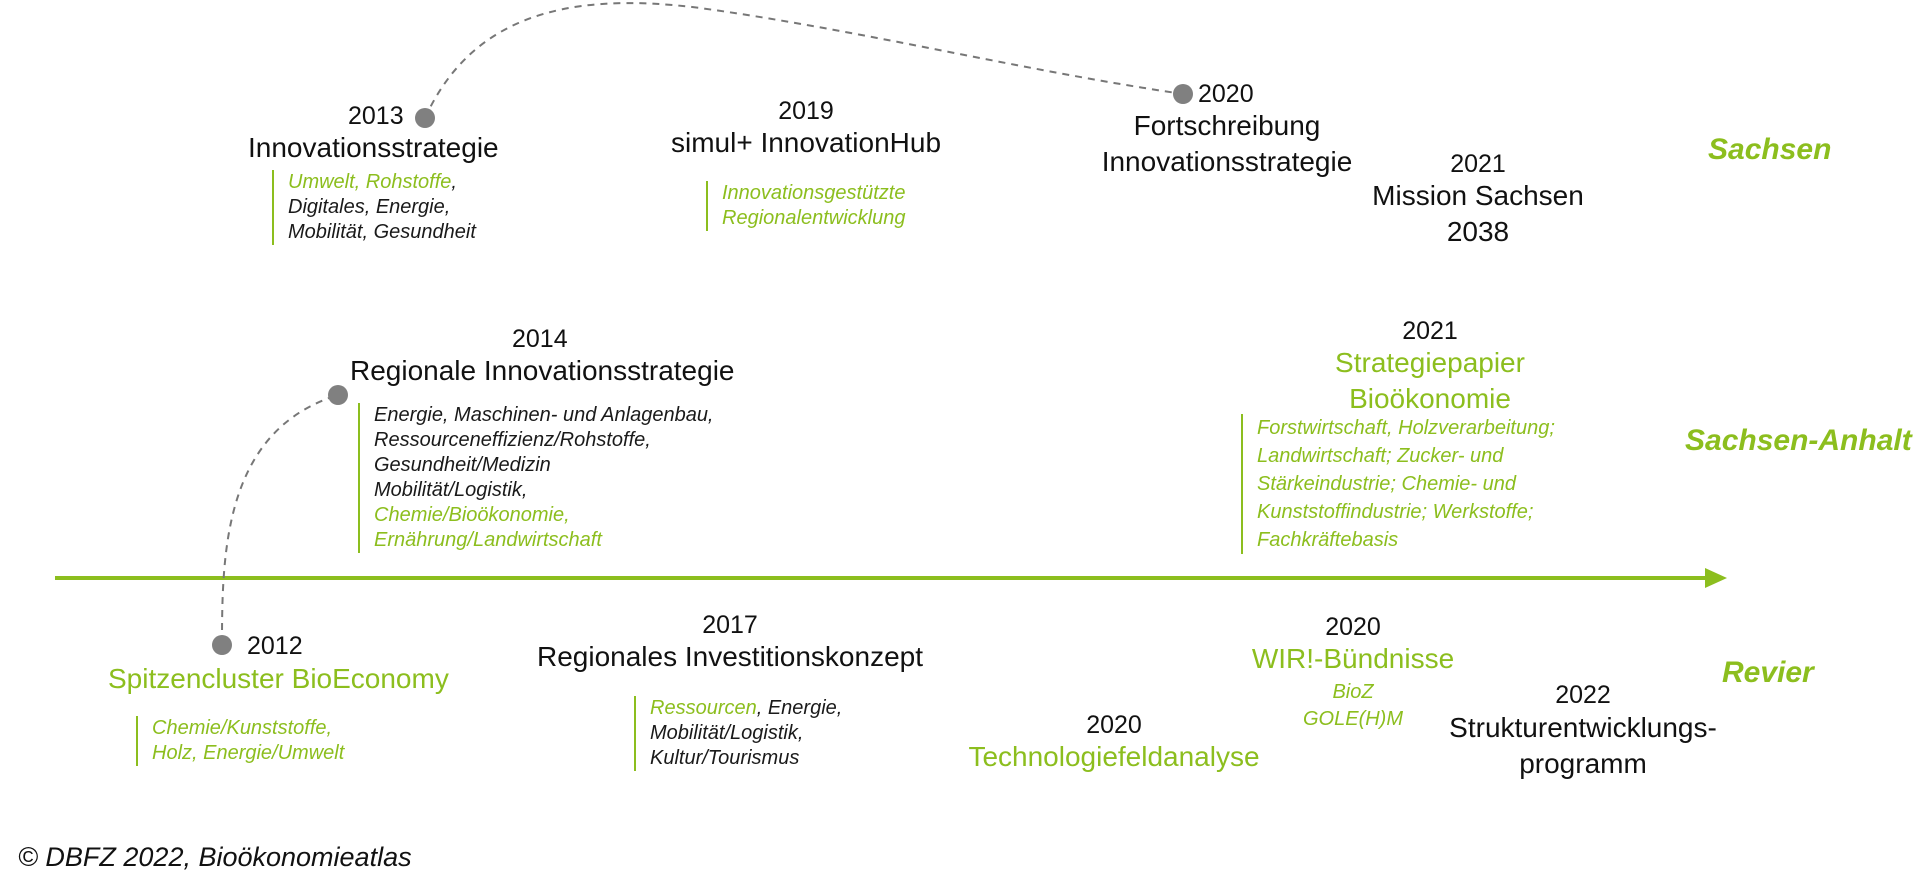 Image resolution: width=1925 pixels, height=889 pixels. Describe the element at coordinates (1226, 94) in the screenshot. I see `year-2020-sachsen: 2020` at that location.